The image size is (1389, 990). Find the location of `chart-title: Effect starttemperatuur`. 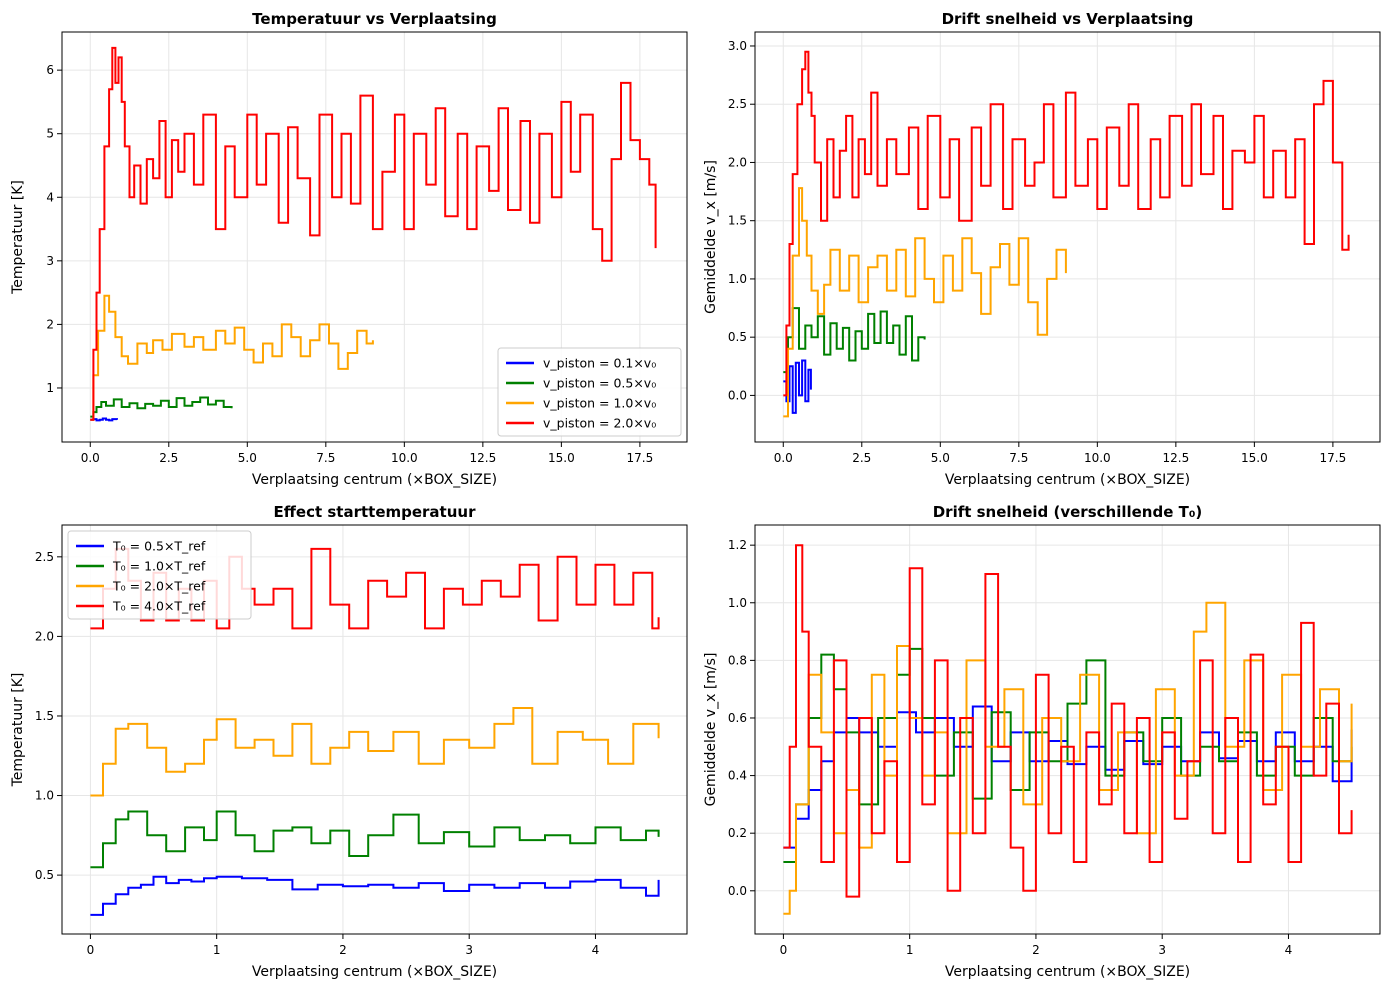

chart-title: Effect starttemperatuur is located at coordinates (375, 512).